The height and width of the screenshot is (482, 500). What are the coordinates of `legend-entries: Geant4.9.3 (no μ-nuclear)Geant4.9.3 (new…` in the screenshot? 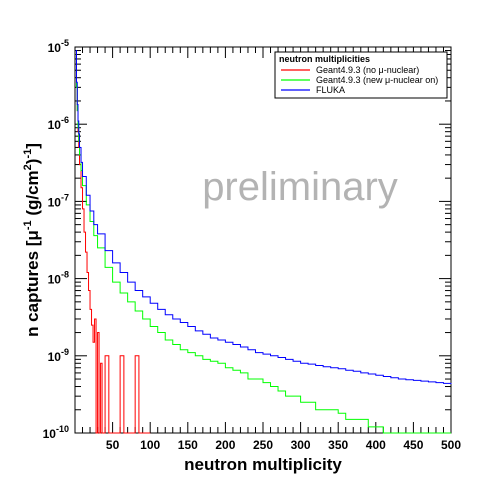 It's located at (359, 80).